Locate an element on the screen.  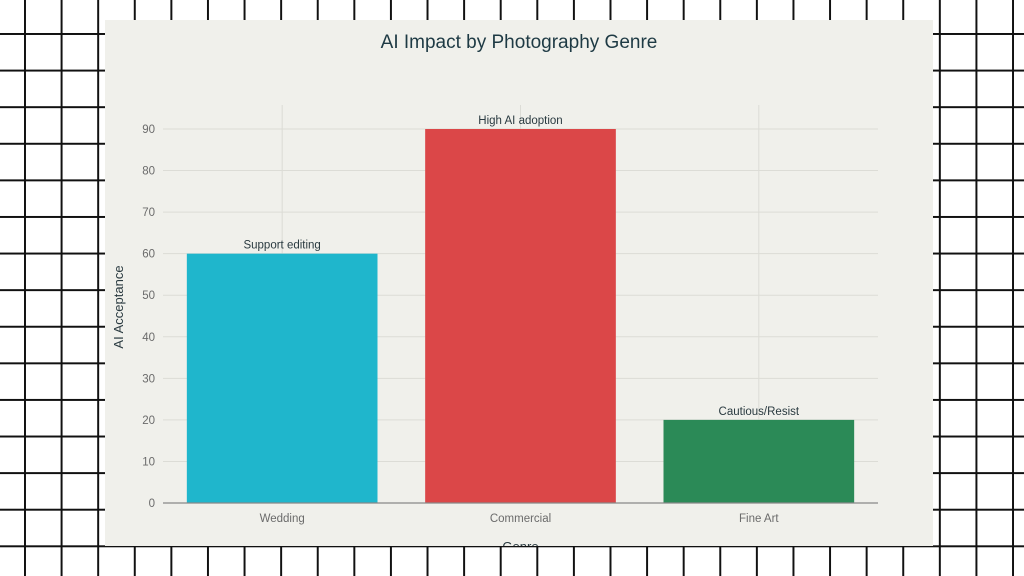
y-tick-label: 60 is located at coordinates (148, 255).